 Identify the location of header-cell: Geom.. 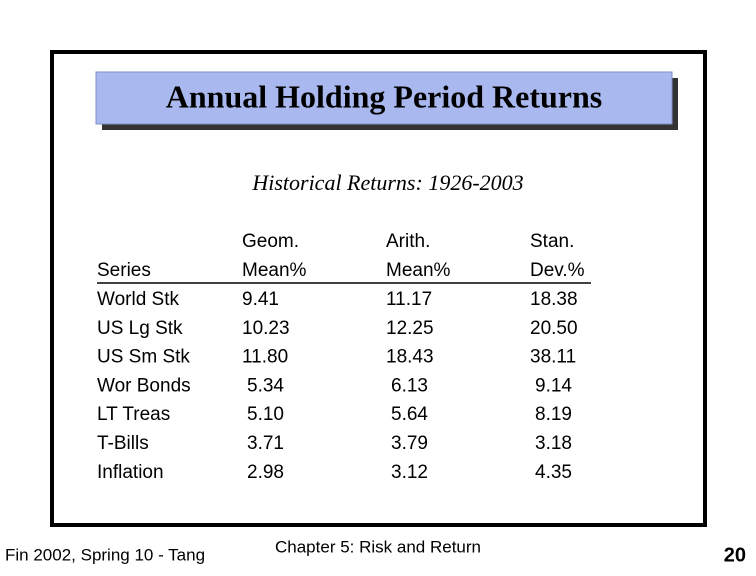
(270, 241).